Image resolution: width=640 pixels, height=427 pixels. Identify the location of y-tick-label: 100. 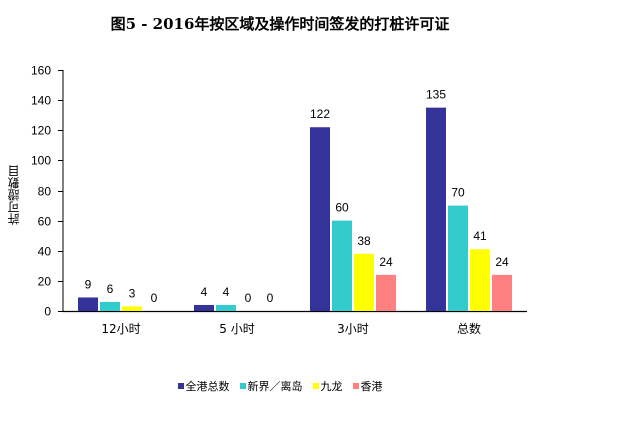
(41, 161).